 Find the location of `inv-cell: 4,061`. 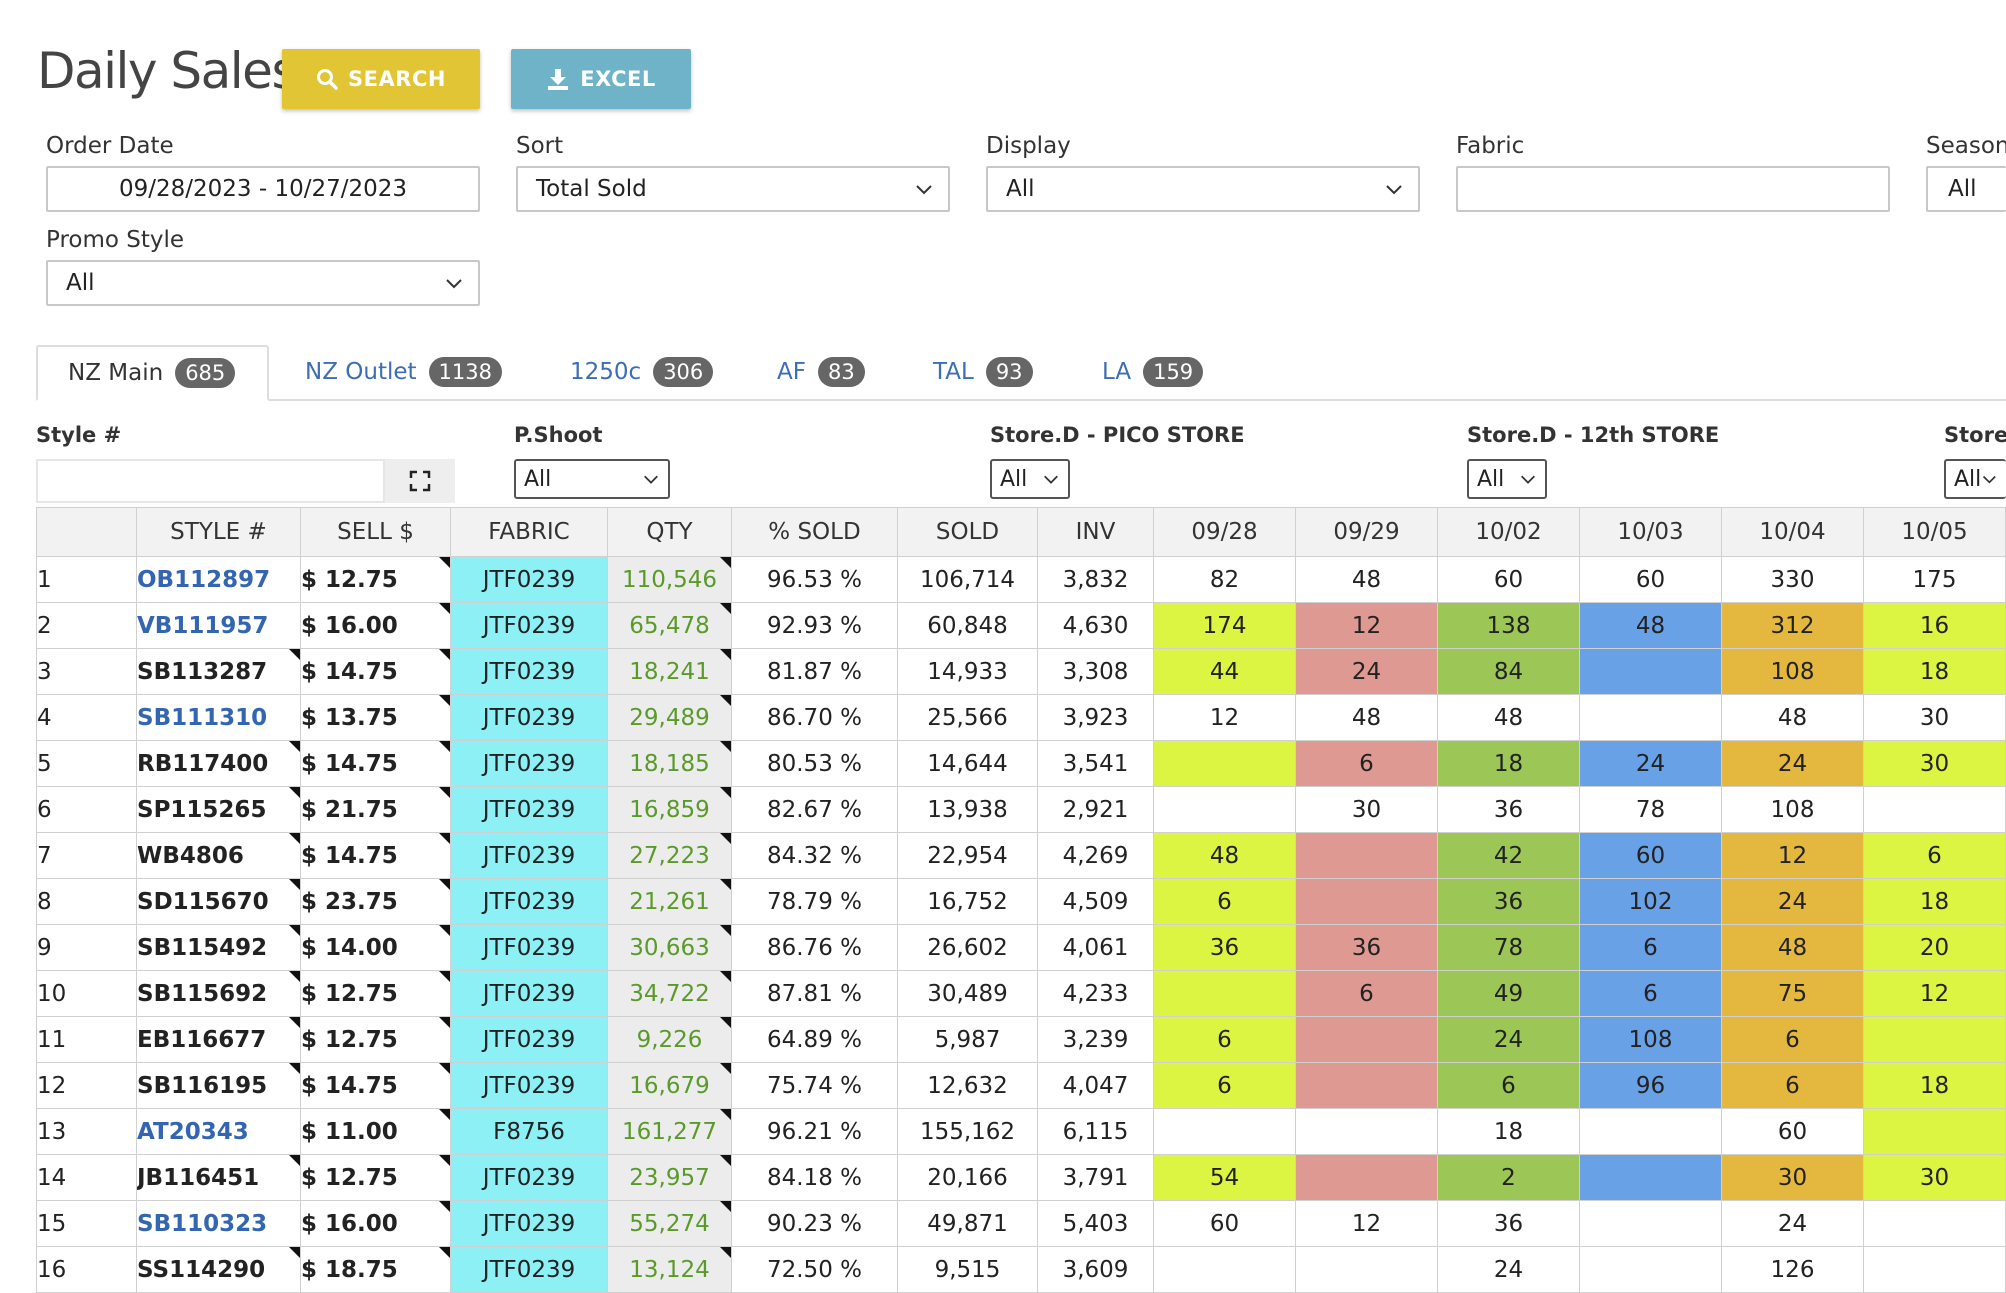

inv-cell: 4,061 is located at coordinates (1095, 947).